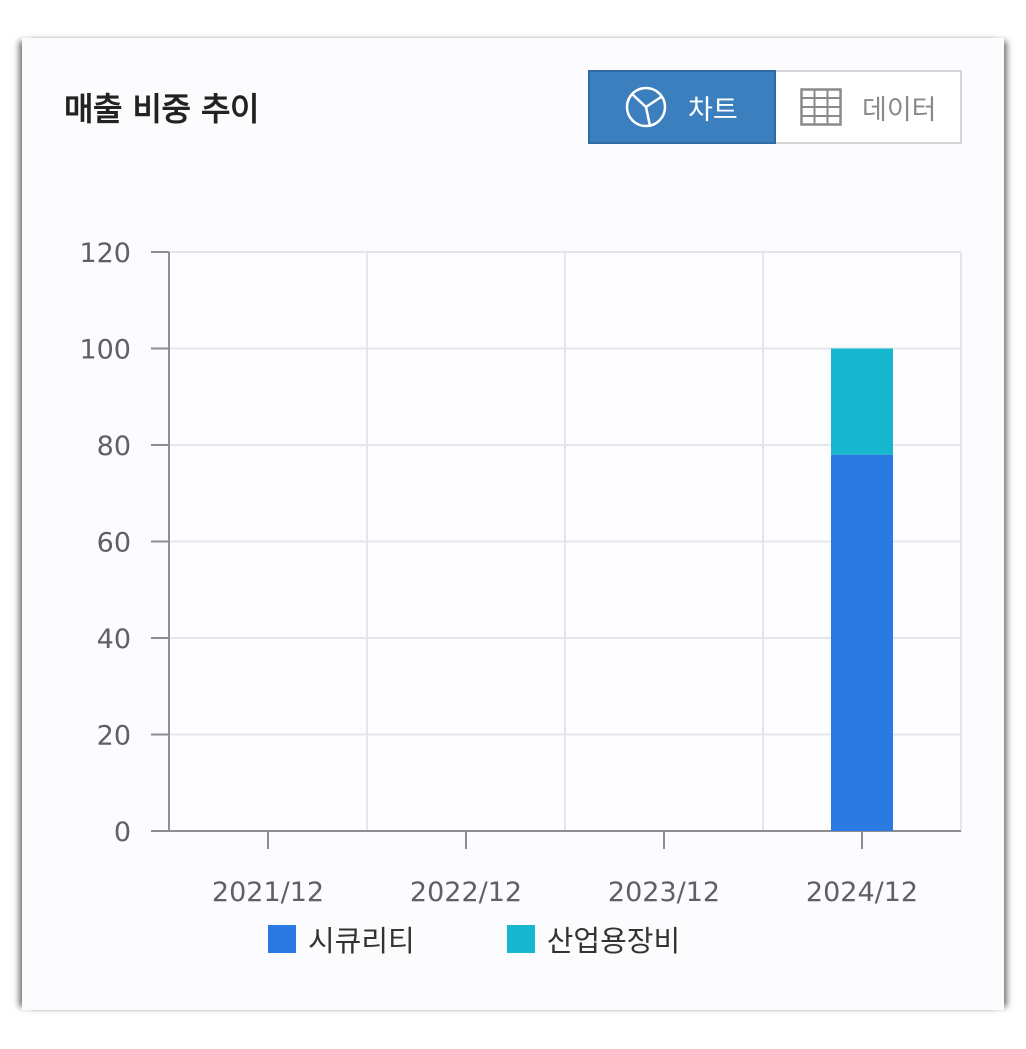 The image size is (1026, 1049). I want to click on x-tick-label: 2024/12, so click(862, 892).